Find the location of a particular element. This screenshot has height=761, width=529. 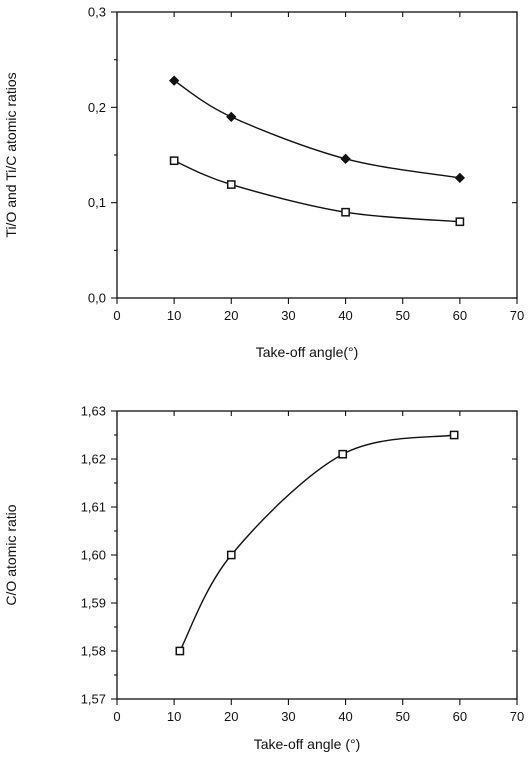

x-axis-title: Take-off angle (°) is located at coordinates (307, 744).